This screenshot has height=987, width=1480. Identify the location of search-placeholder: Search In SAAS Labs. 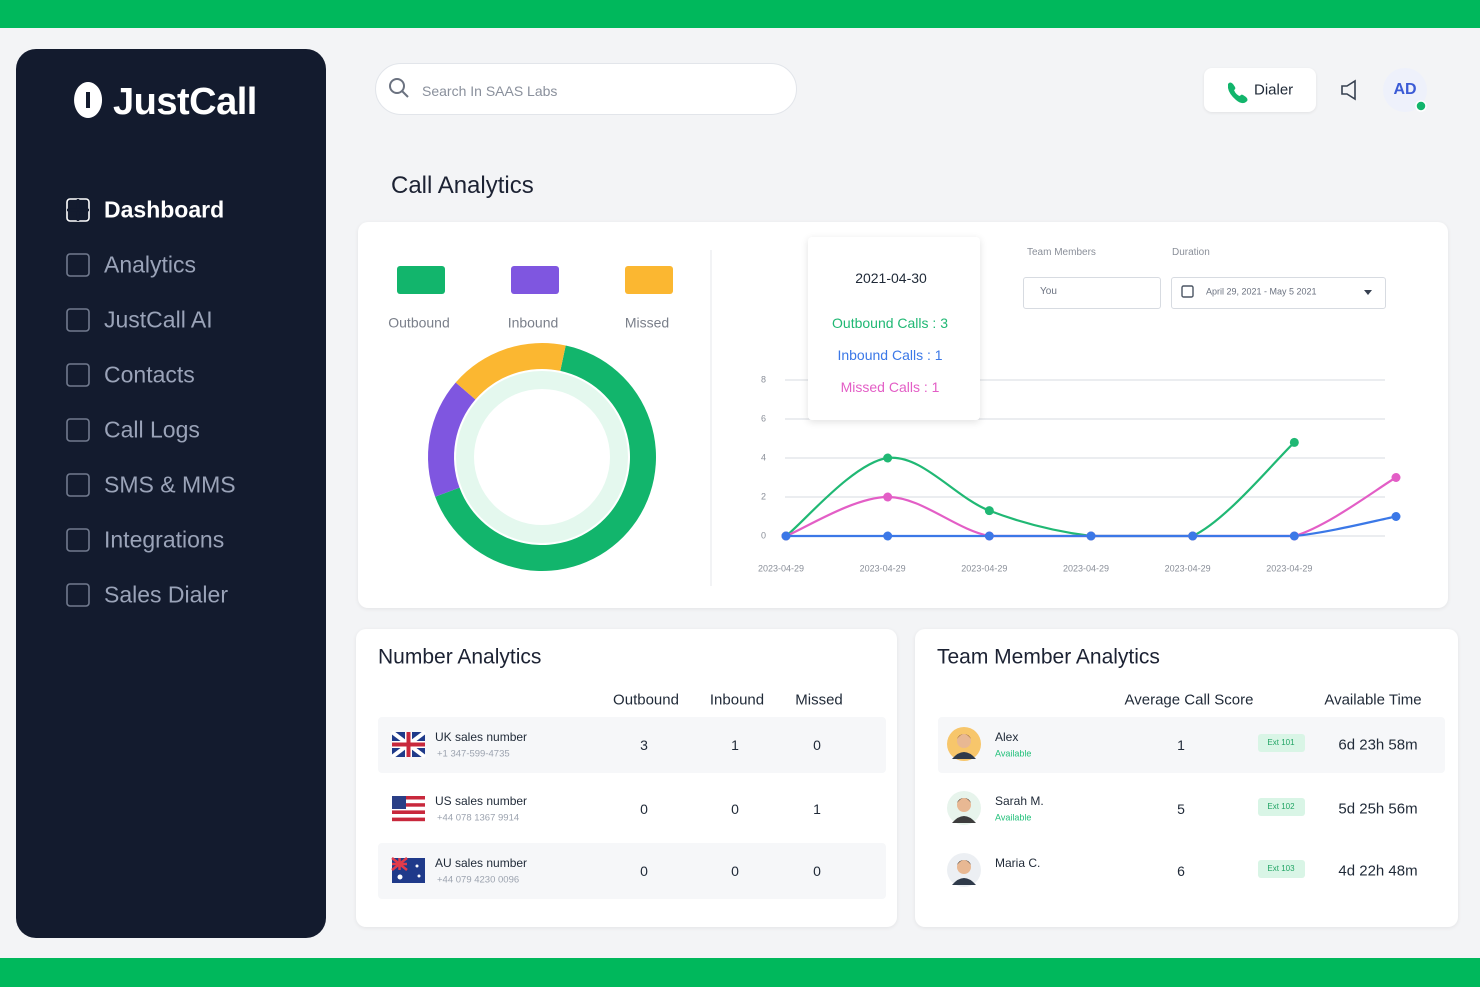
(490, 91).